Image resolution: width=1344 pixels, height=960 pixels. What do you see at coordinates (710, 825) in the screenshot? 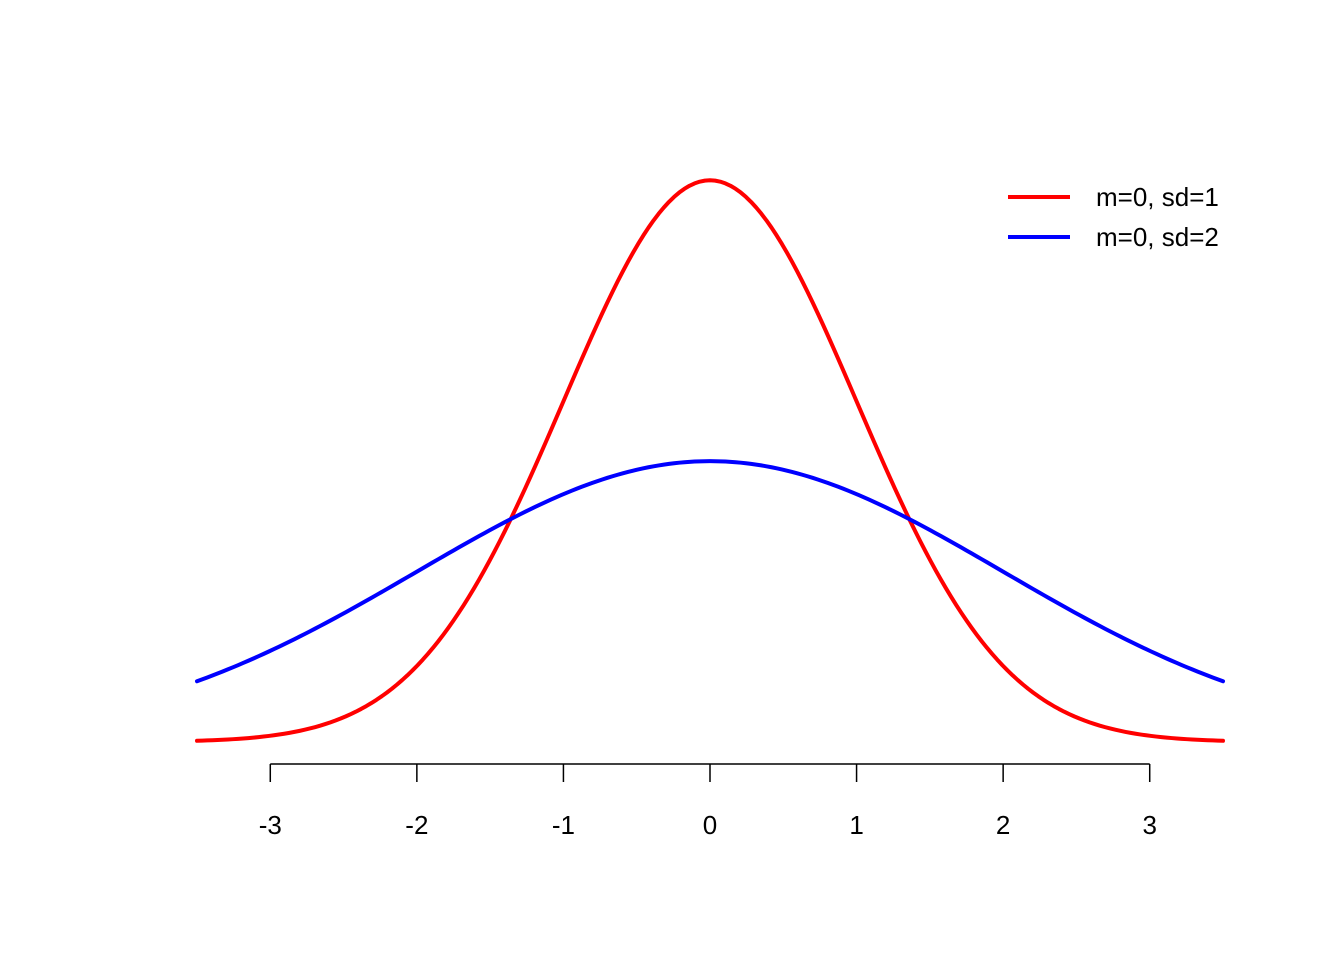
I see `x-tick-label: 0` at bounding box center [710, 825].